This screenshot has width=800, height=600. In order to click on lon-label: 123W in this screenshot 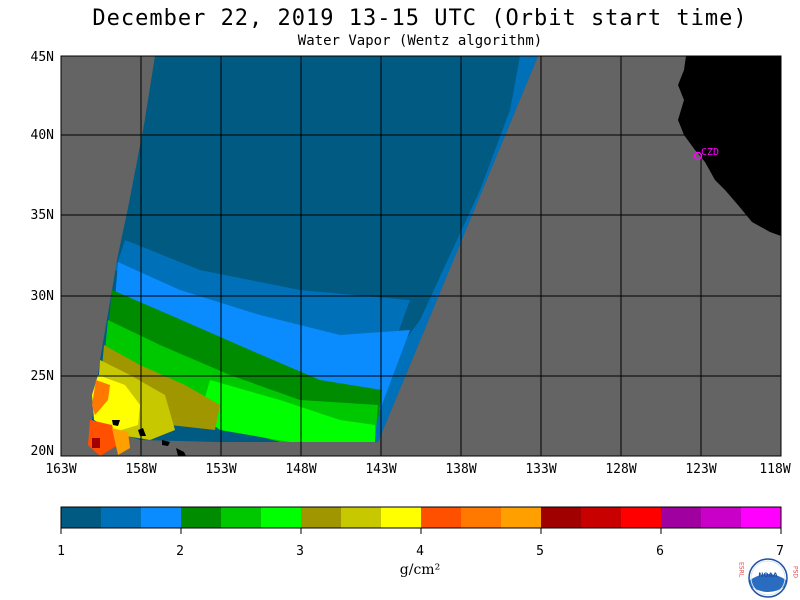, I will do `click(701, 469)`.